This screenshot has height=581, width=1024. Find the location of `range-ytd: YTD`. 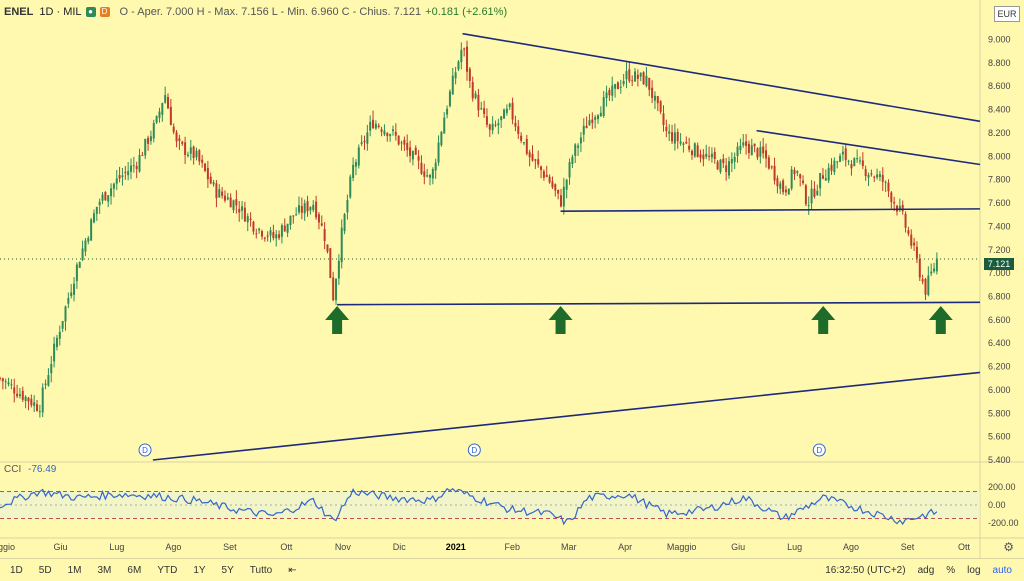

range-ytd: YTD is located at coordinates (167, 570).